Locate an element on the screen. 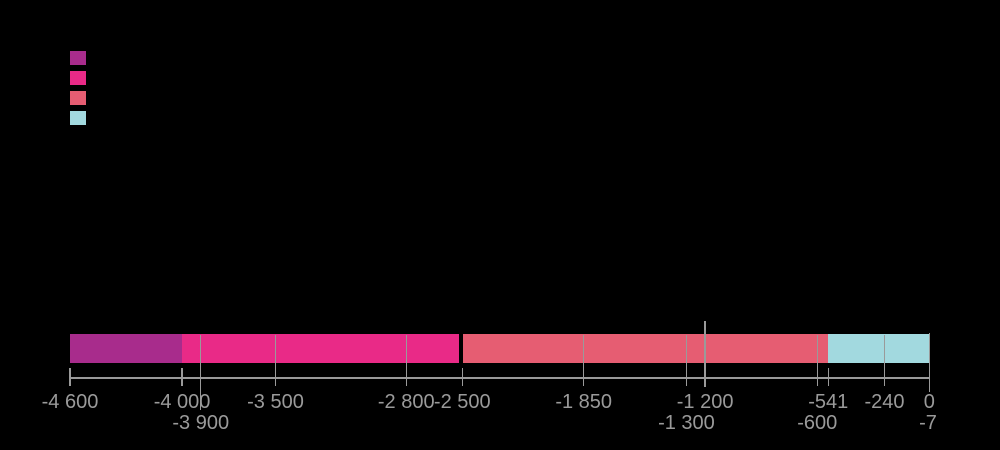 Image resolution: width=1000 pixels, height=450 pixels. axis-tick-label: -1 300 is located at coordinates (686, 423).